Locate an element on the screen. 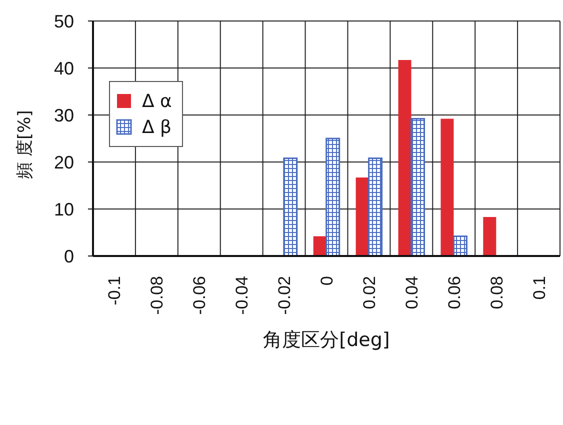 Image resolution: width=563 pixels, height=425 pixels. x-tick-label: -0.02 is located at coordinates (284, 295).